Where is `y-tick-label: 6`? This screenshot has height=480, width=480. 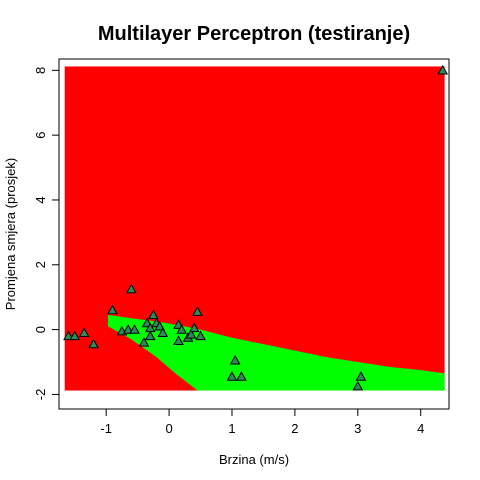 y-tick-label: 6 is located at coordinates (40, 135).